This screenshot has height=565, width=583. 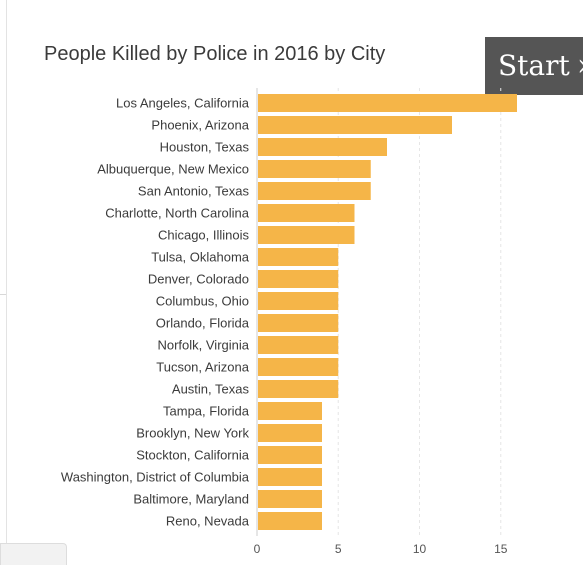 What do you see at coordinates (206, 411) in the screenshot?
I see `category-label: Tampa, Florida` at bounding box center [206, 411].